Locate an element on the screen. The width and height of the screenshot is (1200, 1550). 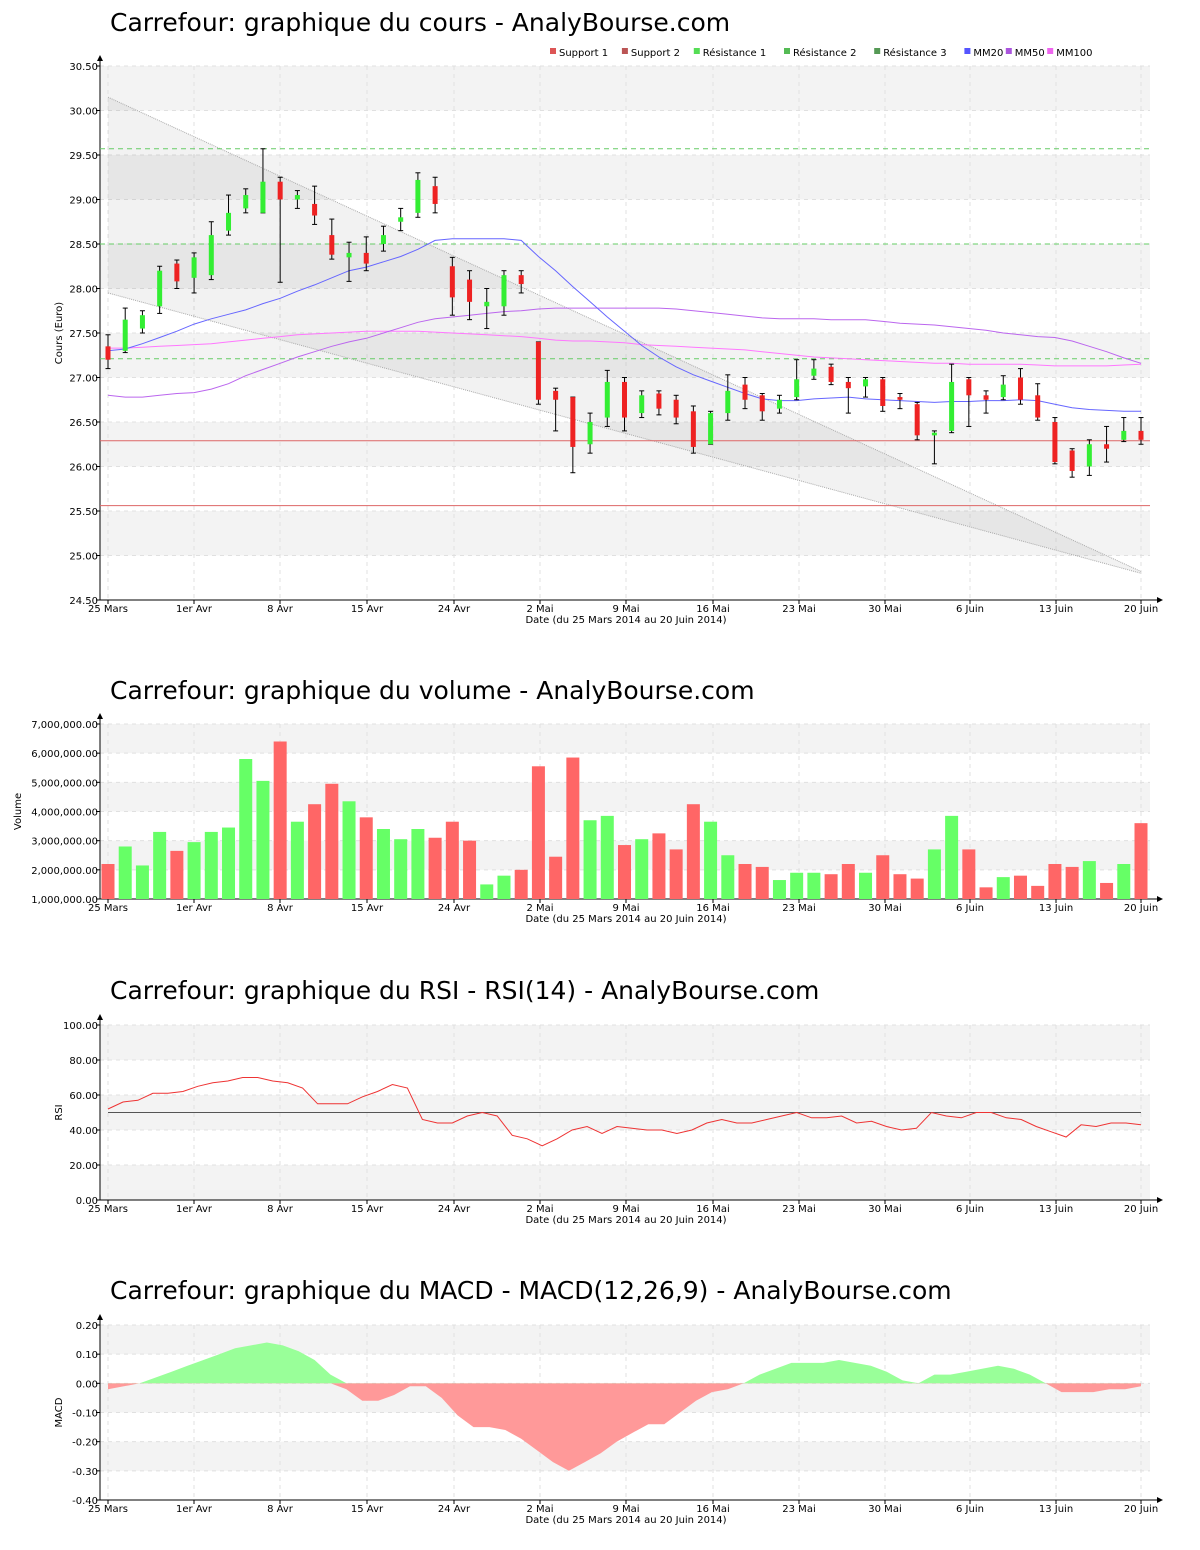
volume-ytick-label: 2,000,000.00 is located at coordinates (64, 871).